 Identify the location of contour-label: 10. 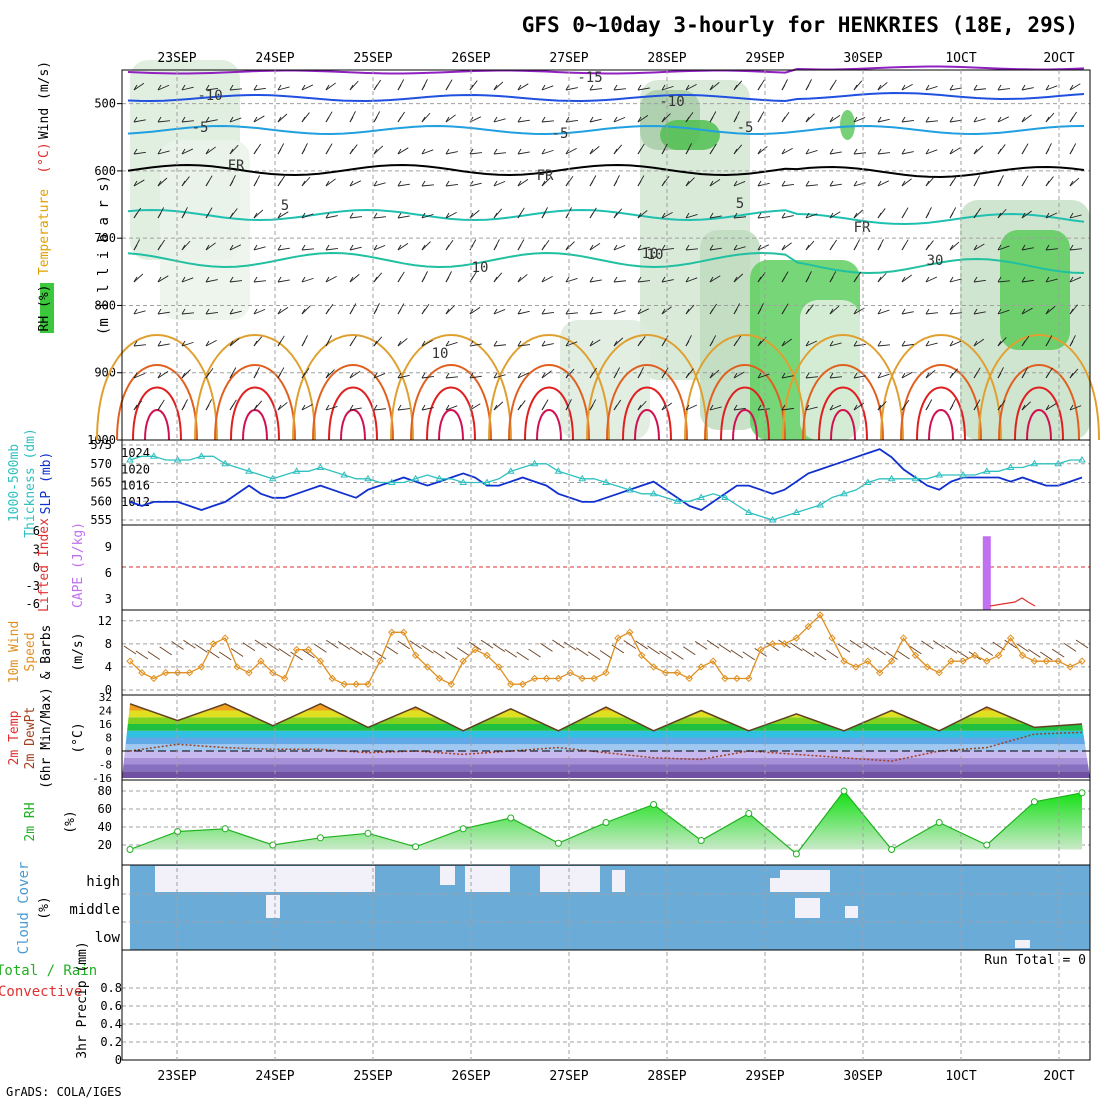
(440, 354).